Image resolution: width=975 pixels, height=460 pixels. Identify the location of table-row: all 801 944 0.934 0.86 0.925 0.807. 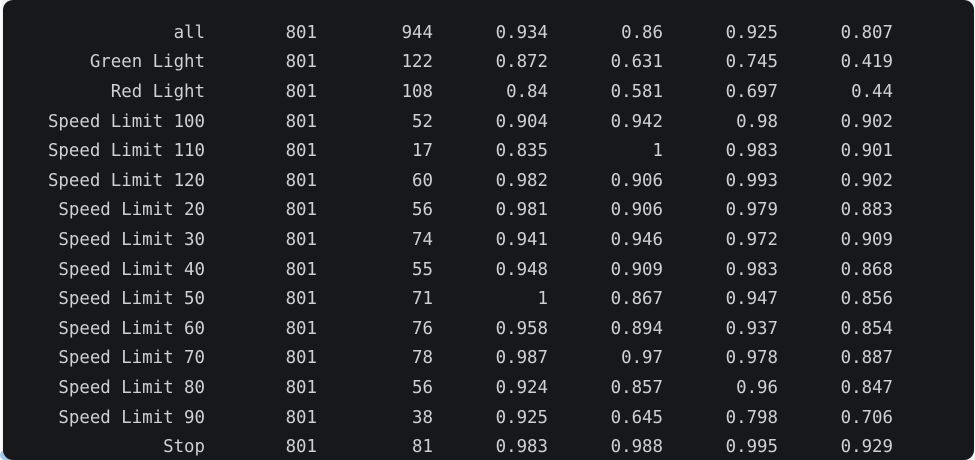
(448, 33).